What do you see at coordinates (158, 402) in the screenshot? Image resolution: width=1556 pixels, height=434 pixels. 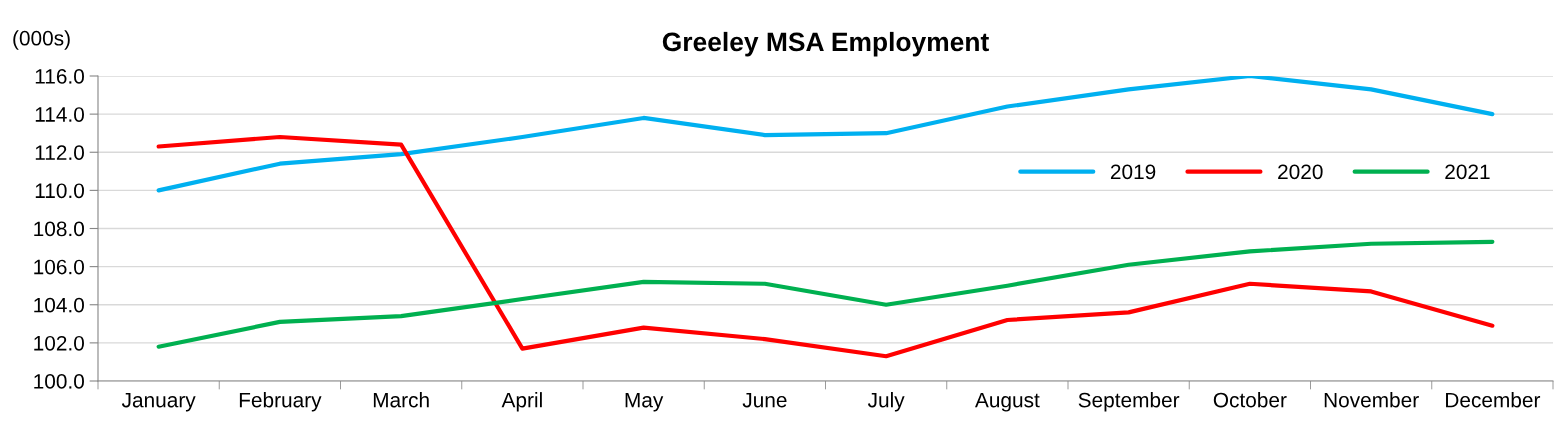 I see `x-tick-label: January` at bounding box center [158, 402].